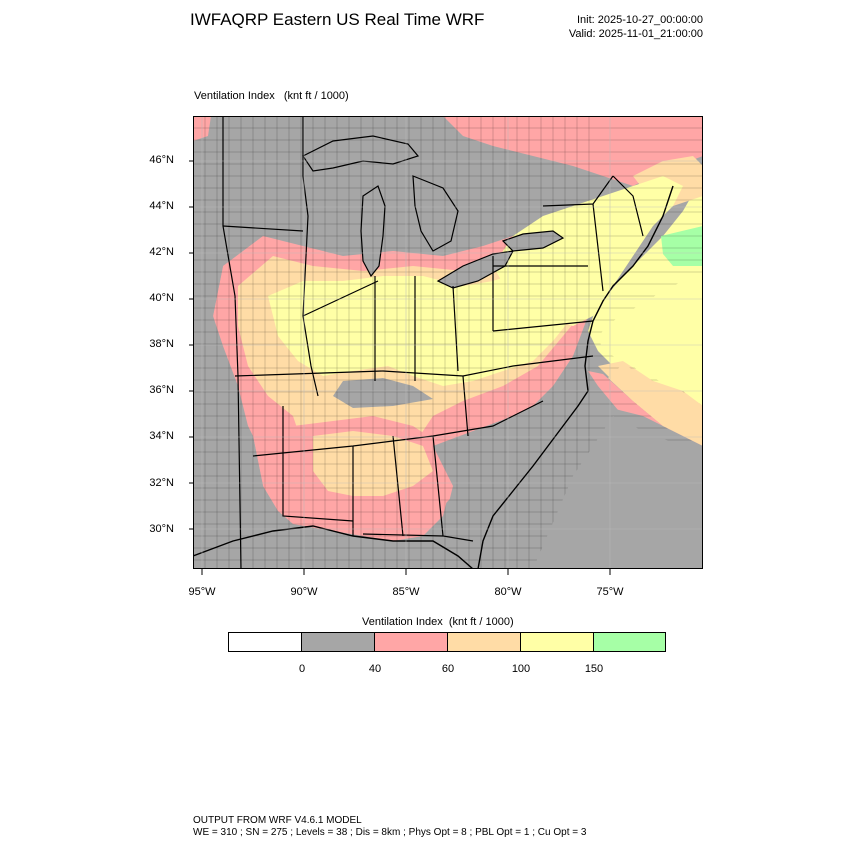 This screenshot has height=850, width=850. I want to click on lon-label-80: 80°W, so click(508, 592).